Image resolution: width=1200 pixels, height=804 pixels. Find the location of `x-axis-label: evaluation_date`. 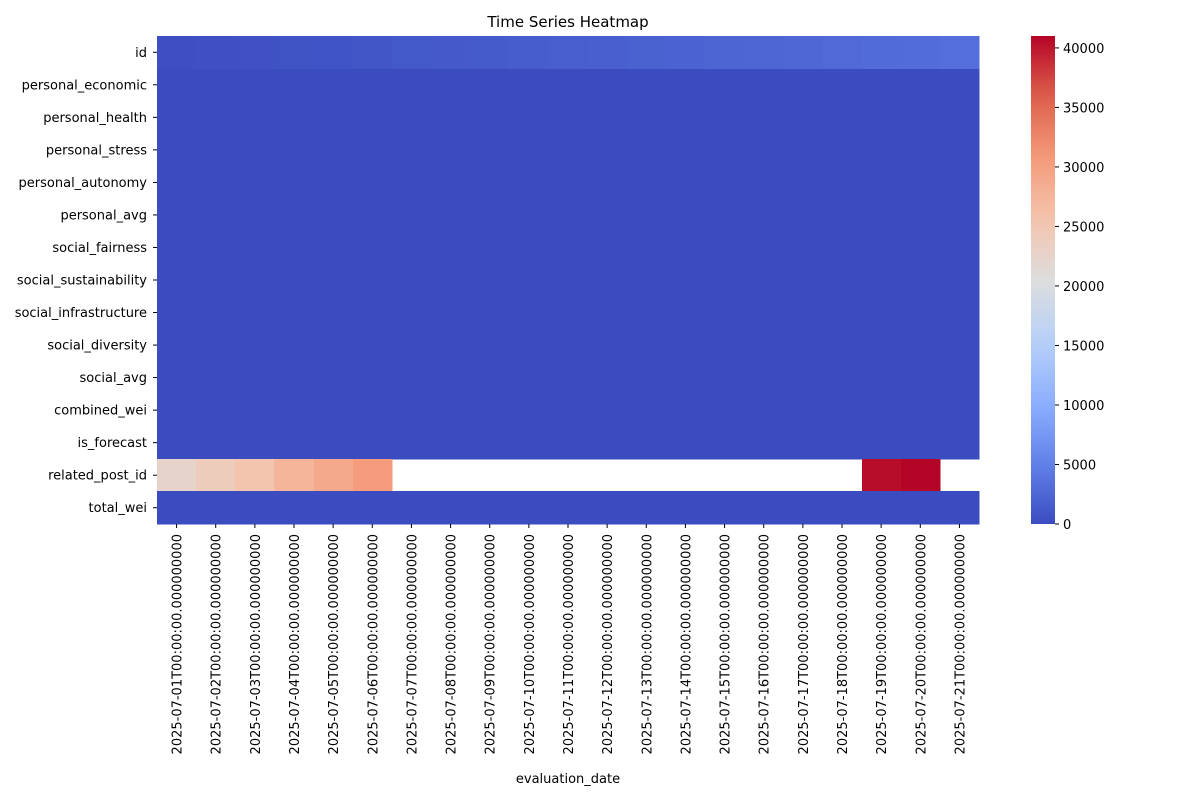

x-axis-label: evaluation_date is located at coordinates (568, 779).